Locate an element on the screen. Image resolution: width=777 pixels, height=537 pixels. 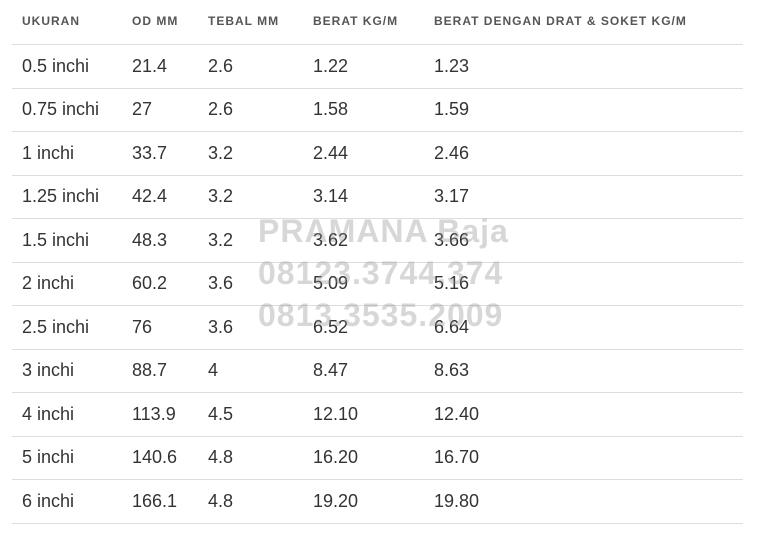
cell-od-mm: 88.7 is located at coordinates (160, 371).